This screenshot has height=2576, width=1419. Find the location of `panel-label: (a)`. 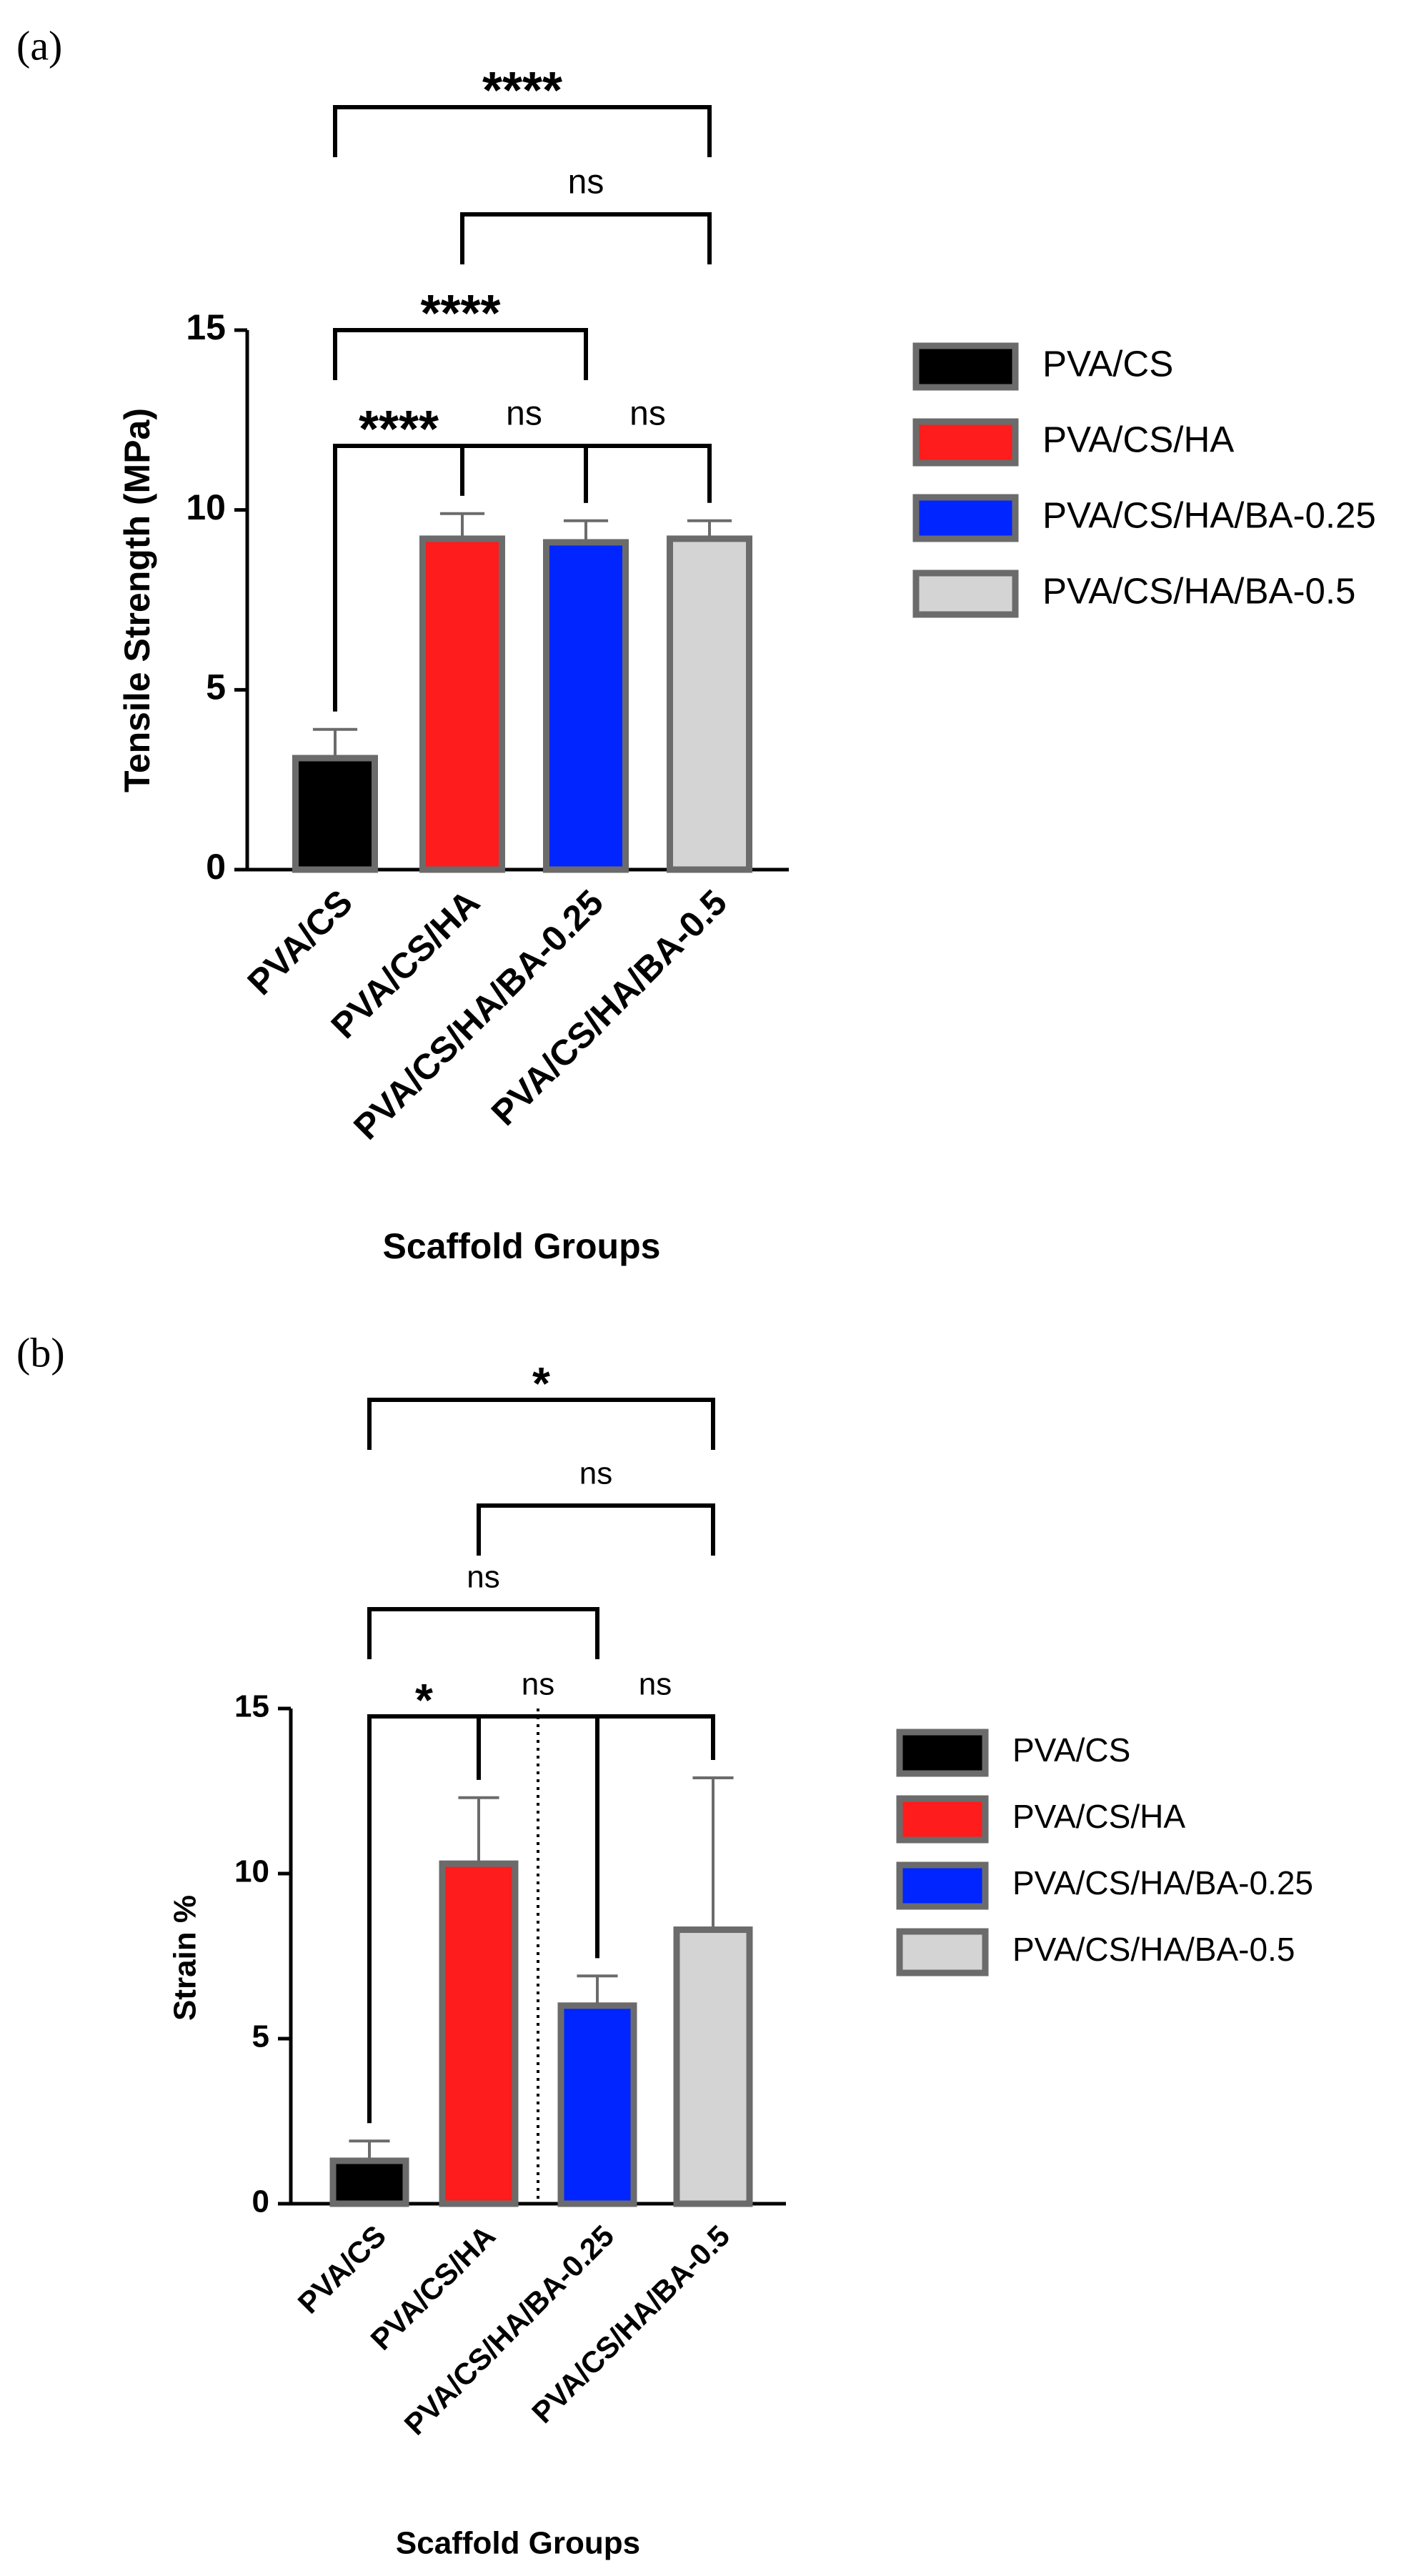

panel-label: (a) is located at coordinates (39, 45).